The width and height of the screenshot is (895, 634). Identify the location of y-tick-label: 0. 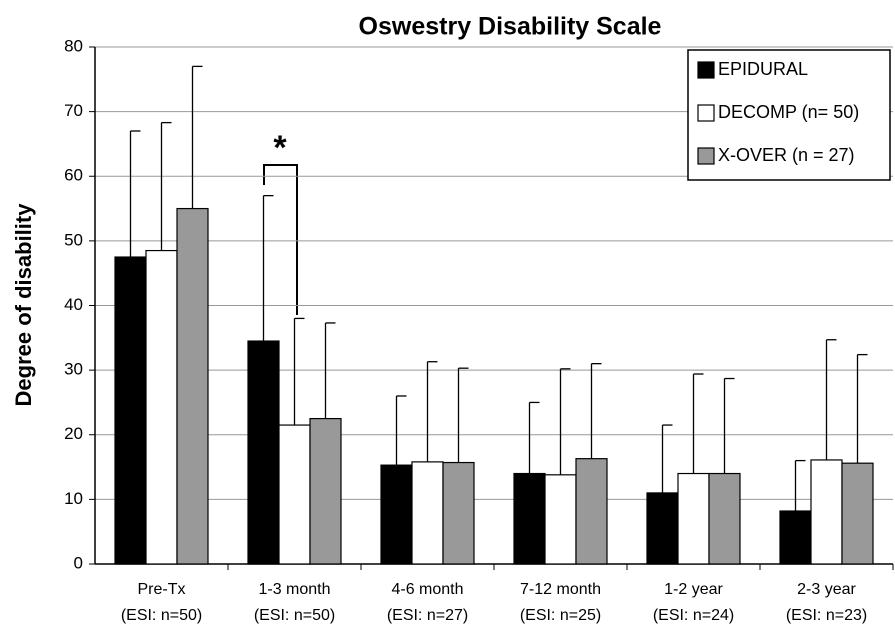
(78, 562).